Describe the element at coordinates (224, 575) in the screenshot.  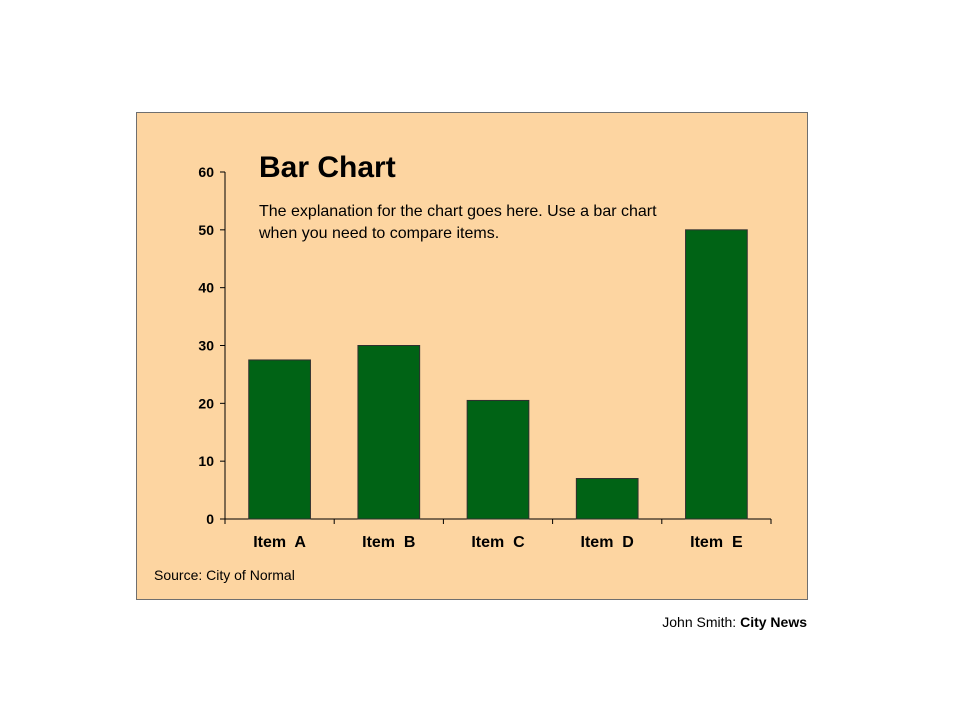
I see `chart-source: Source: City of Normal` at that location.